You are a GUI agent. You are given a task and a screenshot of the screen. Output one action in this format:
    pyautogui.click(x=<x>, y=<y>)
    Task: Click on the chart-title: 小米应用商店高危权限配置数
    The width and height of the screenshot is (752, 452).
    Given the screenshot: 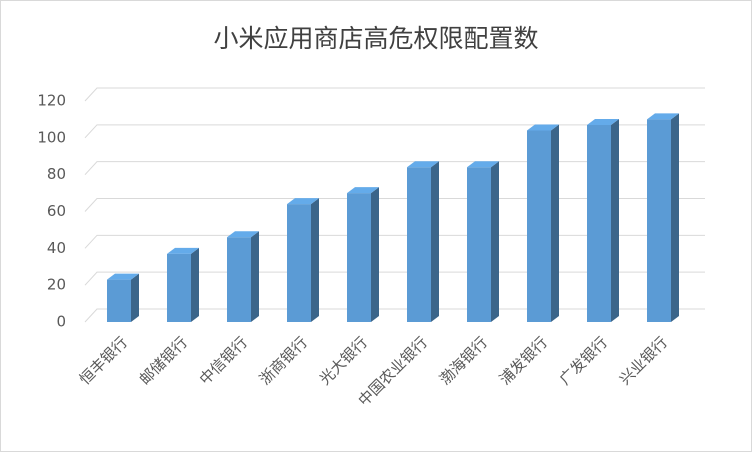 What is the action you would take?
    pyautogui.click(x=375, y=38)
    